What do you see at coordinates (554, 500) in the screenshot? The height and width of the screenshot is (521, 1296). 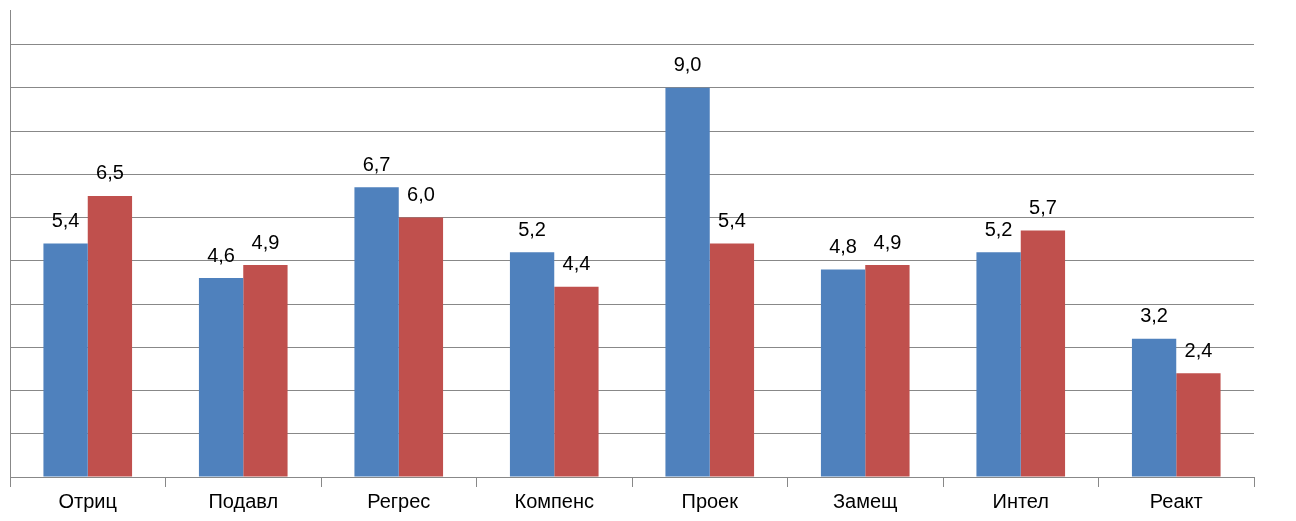 I see `x-tick-label: Компенс` at bounding box center [554, 500].